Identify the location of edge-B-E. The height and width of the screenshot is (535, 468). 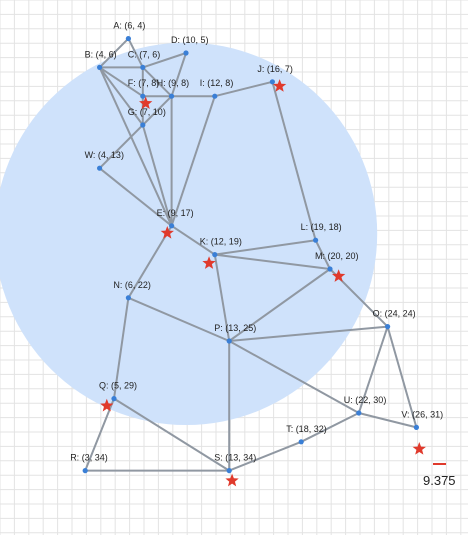
(135, 146).